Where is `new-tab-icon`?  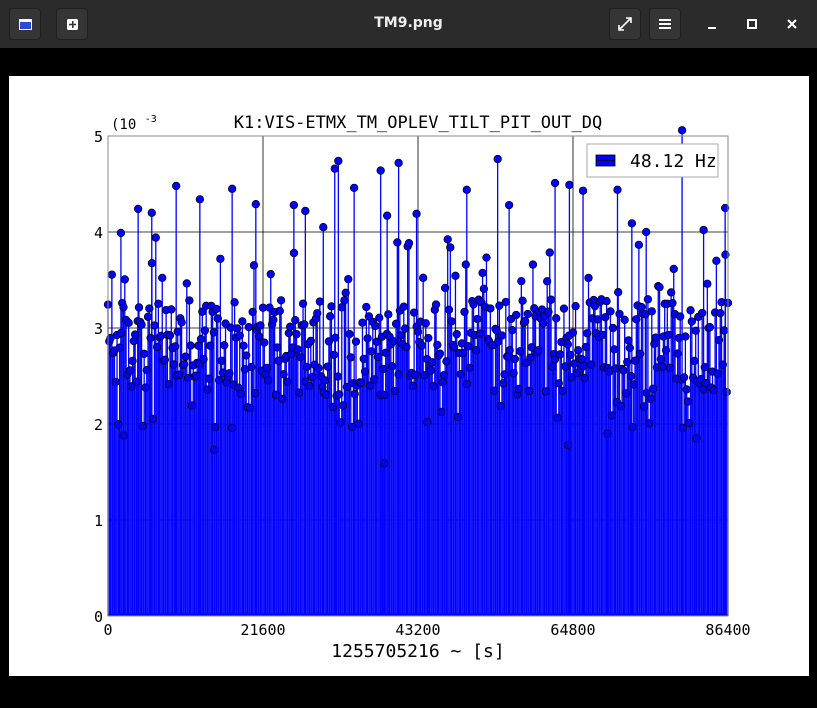
new-tab-icon is located at coordinates (72, 24).